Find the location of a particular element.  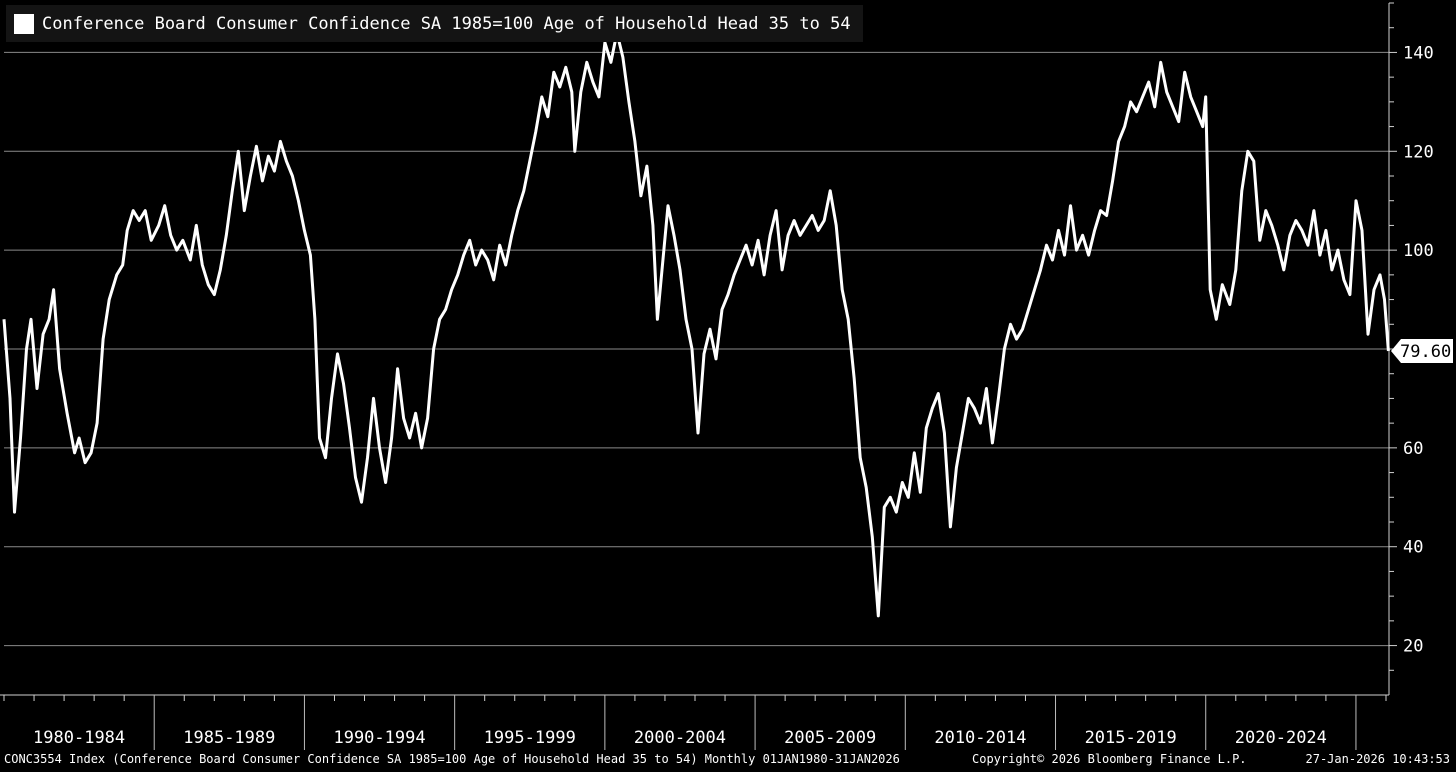

x-tick-label: 1995-1999 is located at coordinates (530, 738).